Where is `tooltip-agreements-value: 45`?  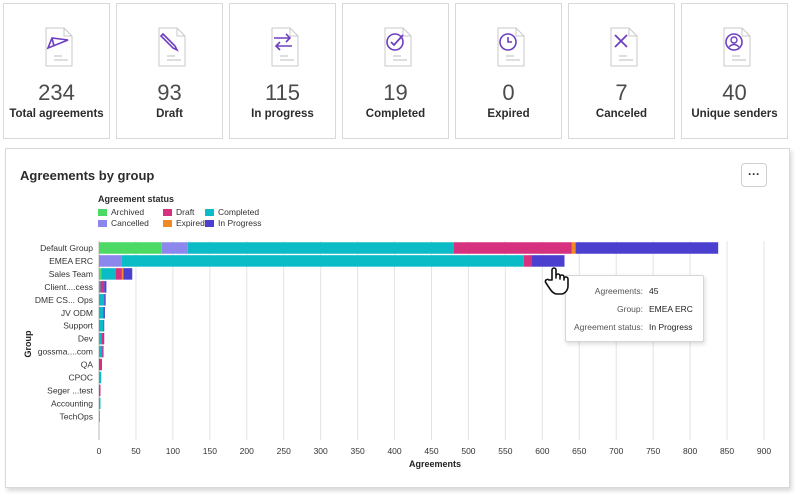
tooltip-agreements-value: 45 is located at coordinates (654, 291).